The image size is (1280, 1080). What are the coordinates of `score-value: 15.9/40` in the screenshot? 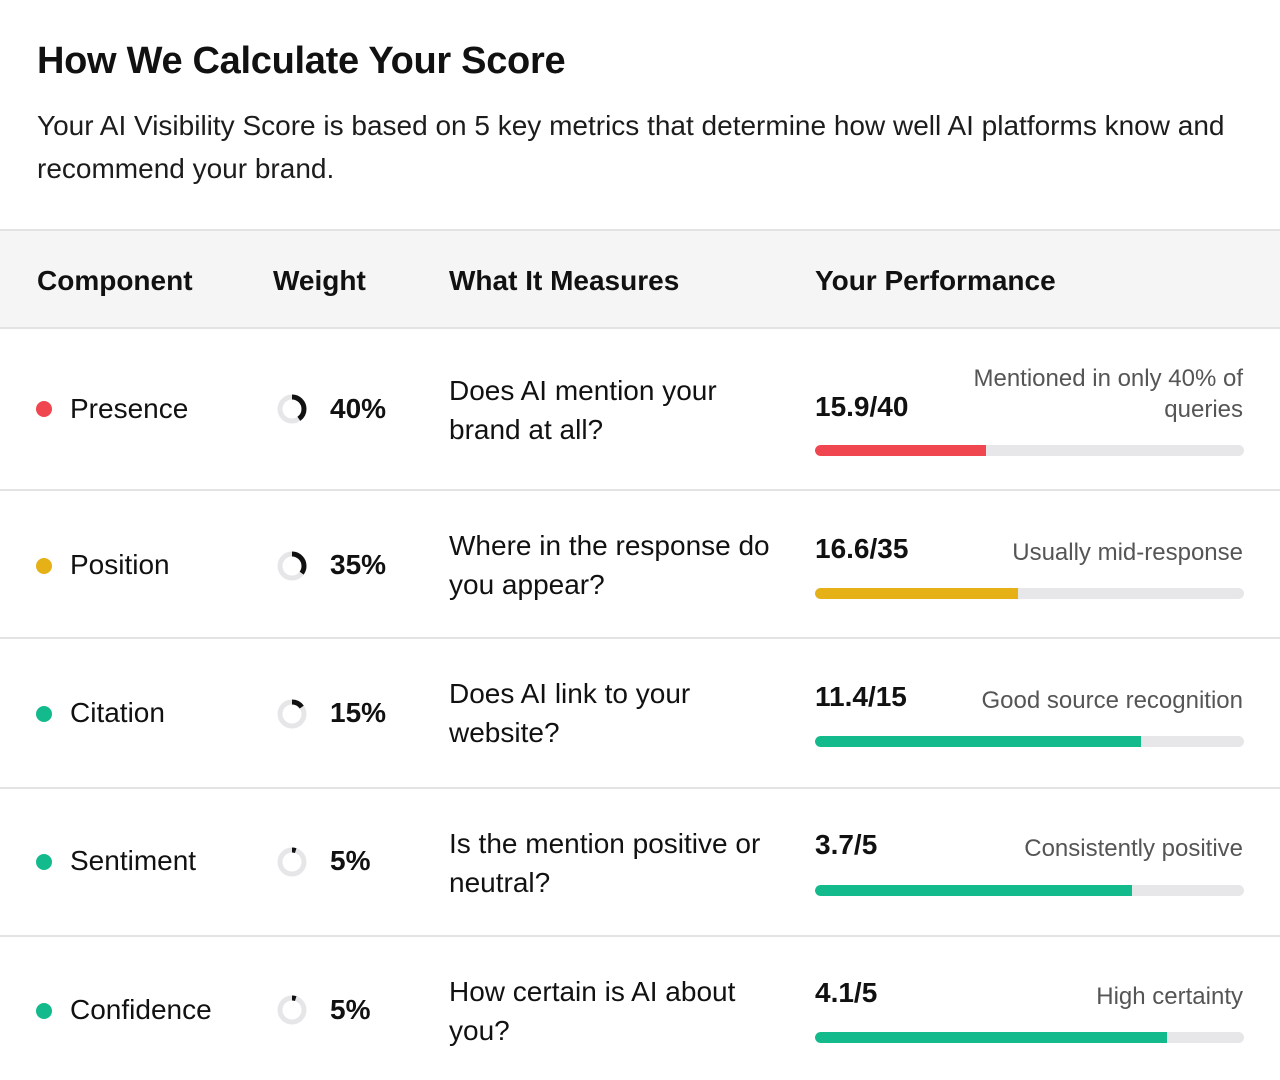 It's located at (862, 406).